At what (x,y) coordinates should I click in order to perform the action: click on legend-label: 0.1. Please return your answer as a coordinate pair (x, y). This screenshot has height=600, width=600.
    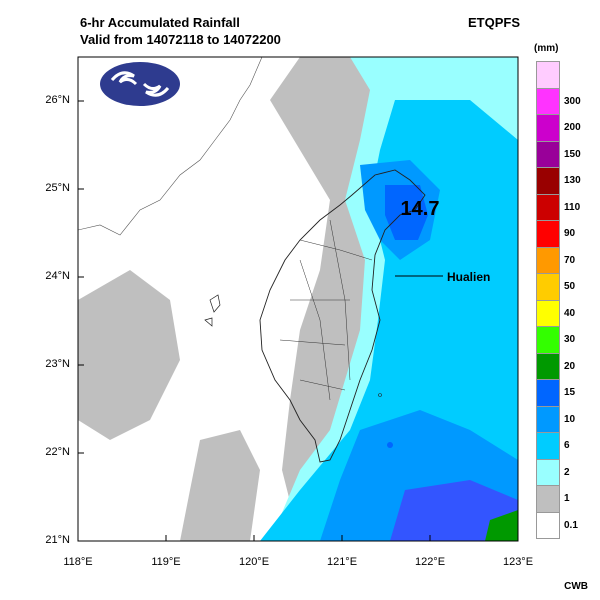
    Looking at the image, I should click on (571, 525).